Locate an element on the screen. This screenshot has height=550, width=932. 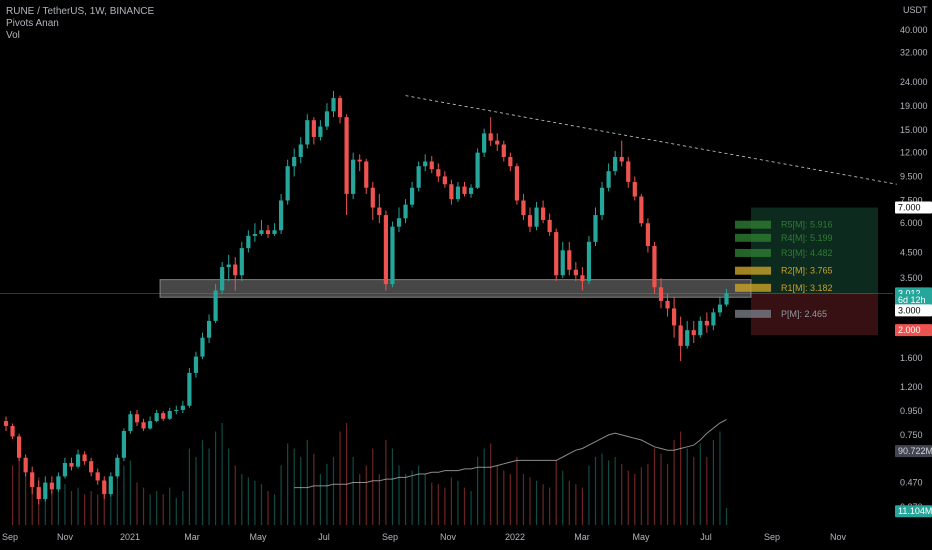
time-tick-label: Nov is located at coordinates (838, 537).